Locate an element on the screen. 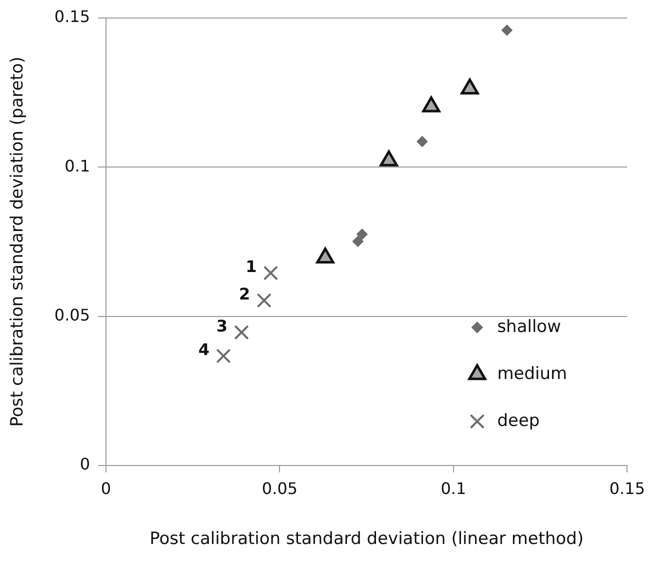  y-tick-label: 0.1 is located at coordinates (77, 166).